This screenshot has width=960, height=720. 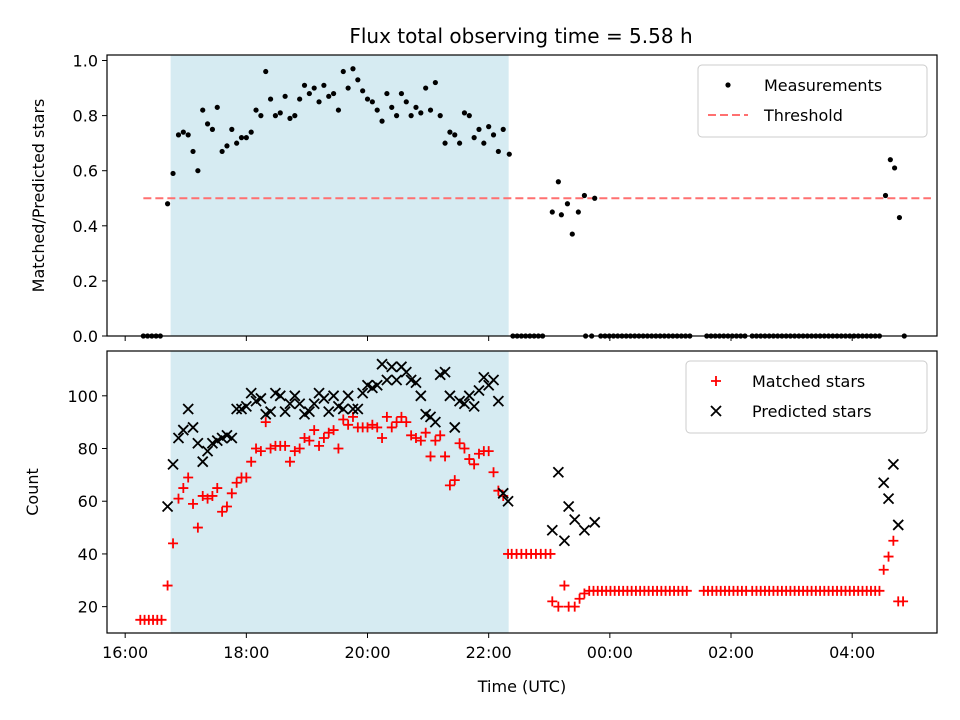 I want to click on legend-label: Threshold, so click(x=803, y=115).